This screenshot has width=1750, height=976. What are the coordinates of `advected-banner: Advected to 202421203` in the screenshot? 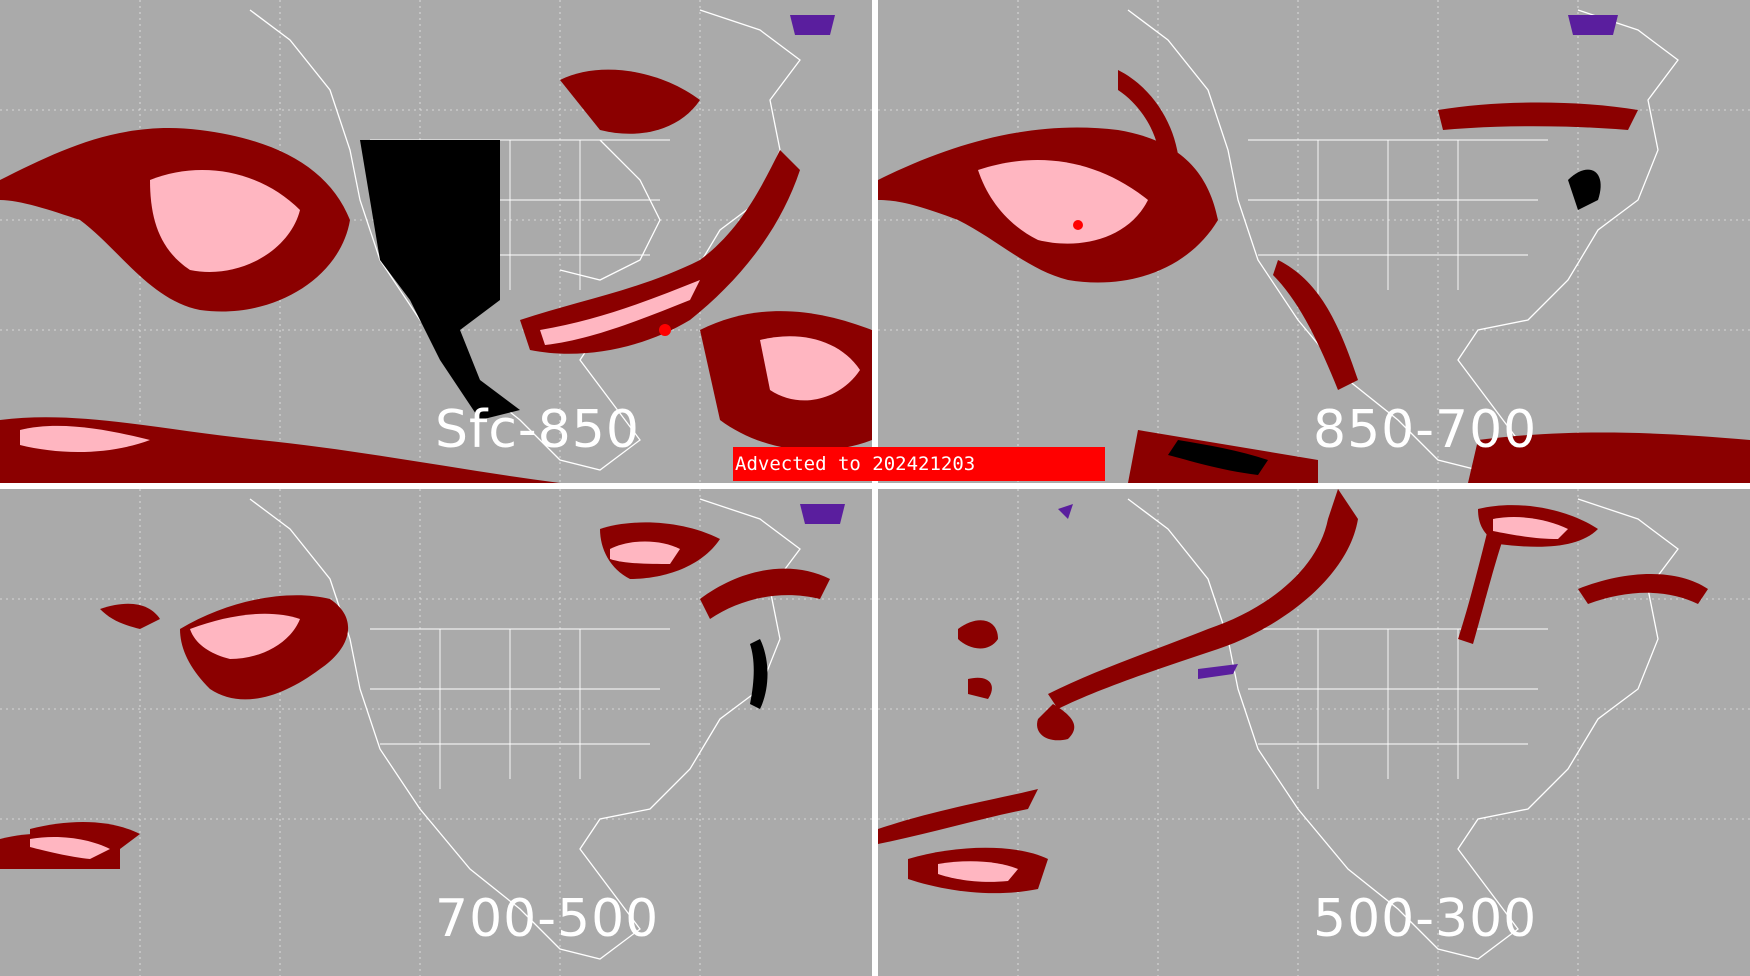 It's located at (919, 464).